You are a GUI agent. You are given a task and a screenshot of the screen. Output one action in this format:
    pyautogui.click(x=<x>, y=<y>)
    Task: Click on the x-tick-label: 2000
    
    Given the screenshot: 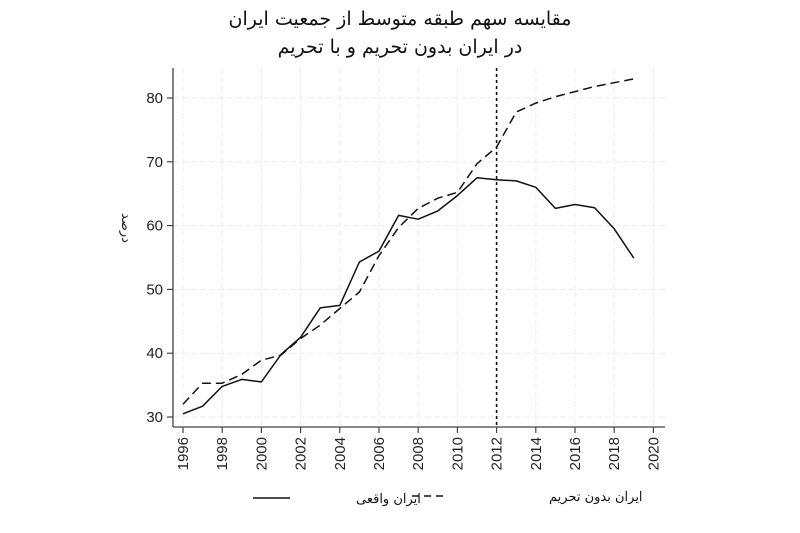 What is the action you would take?
    pyautogui.click(x=261, y=453)
    